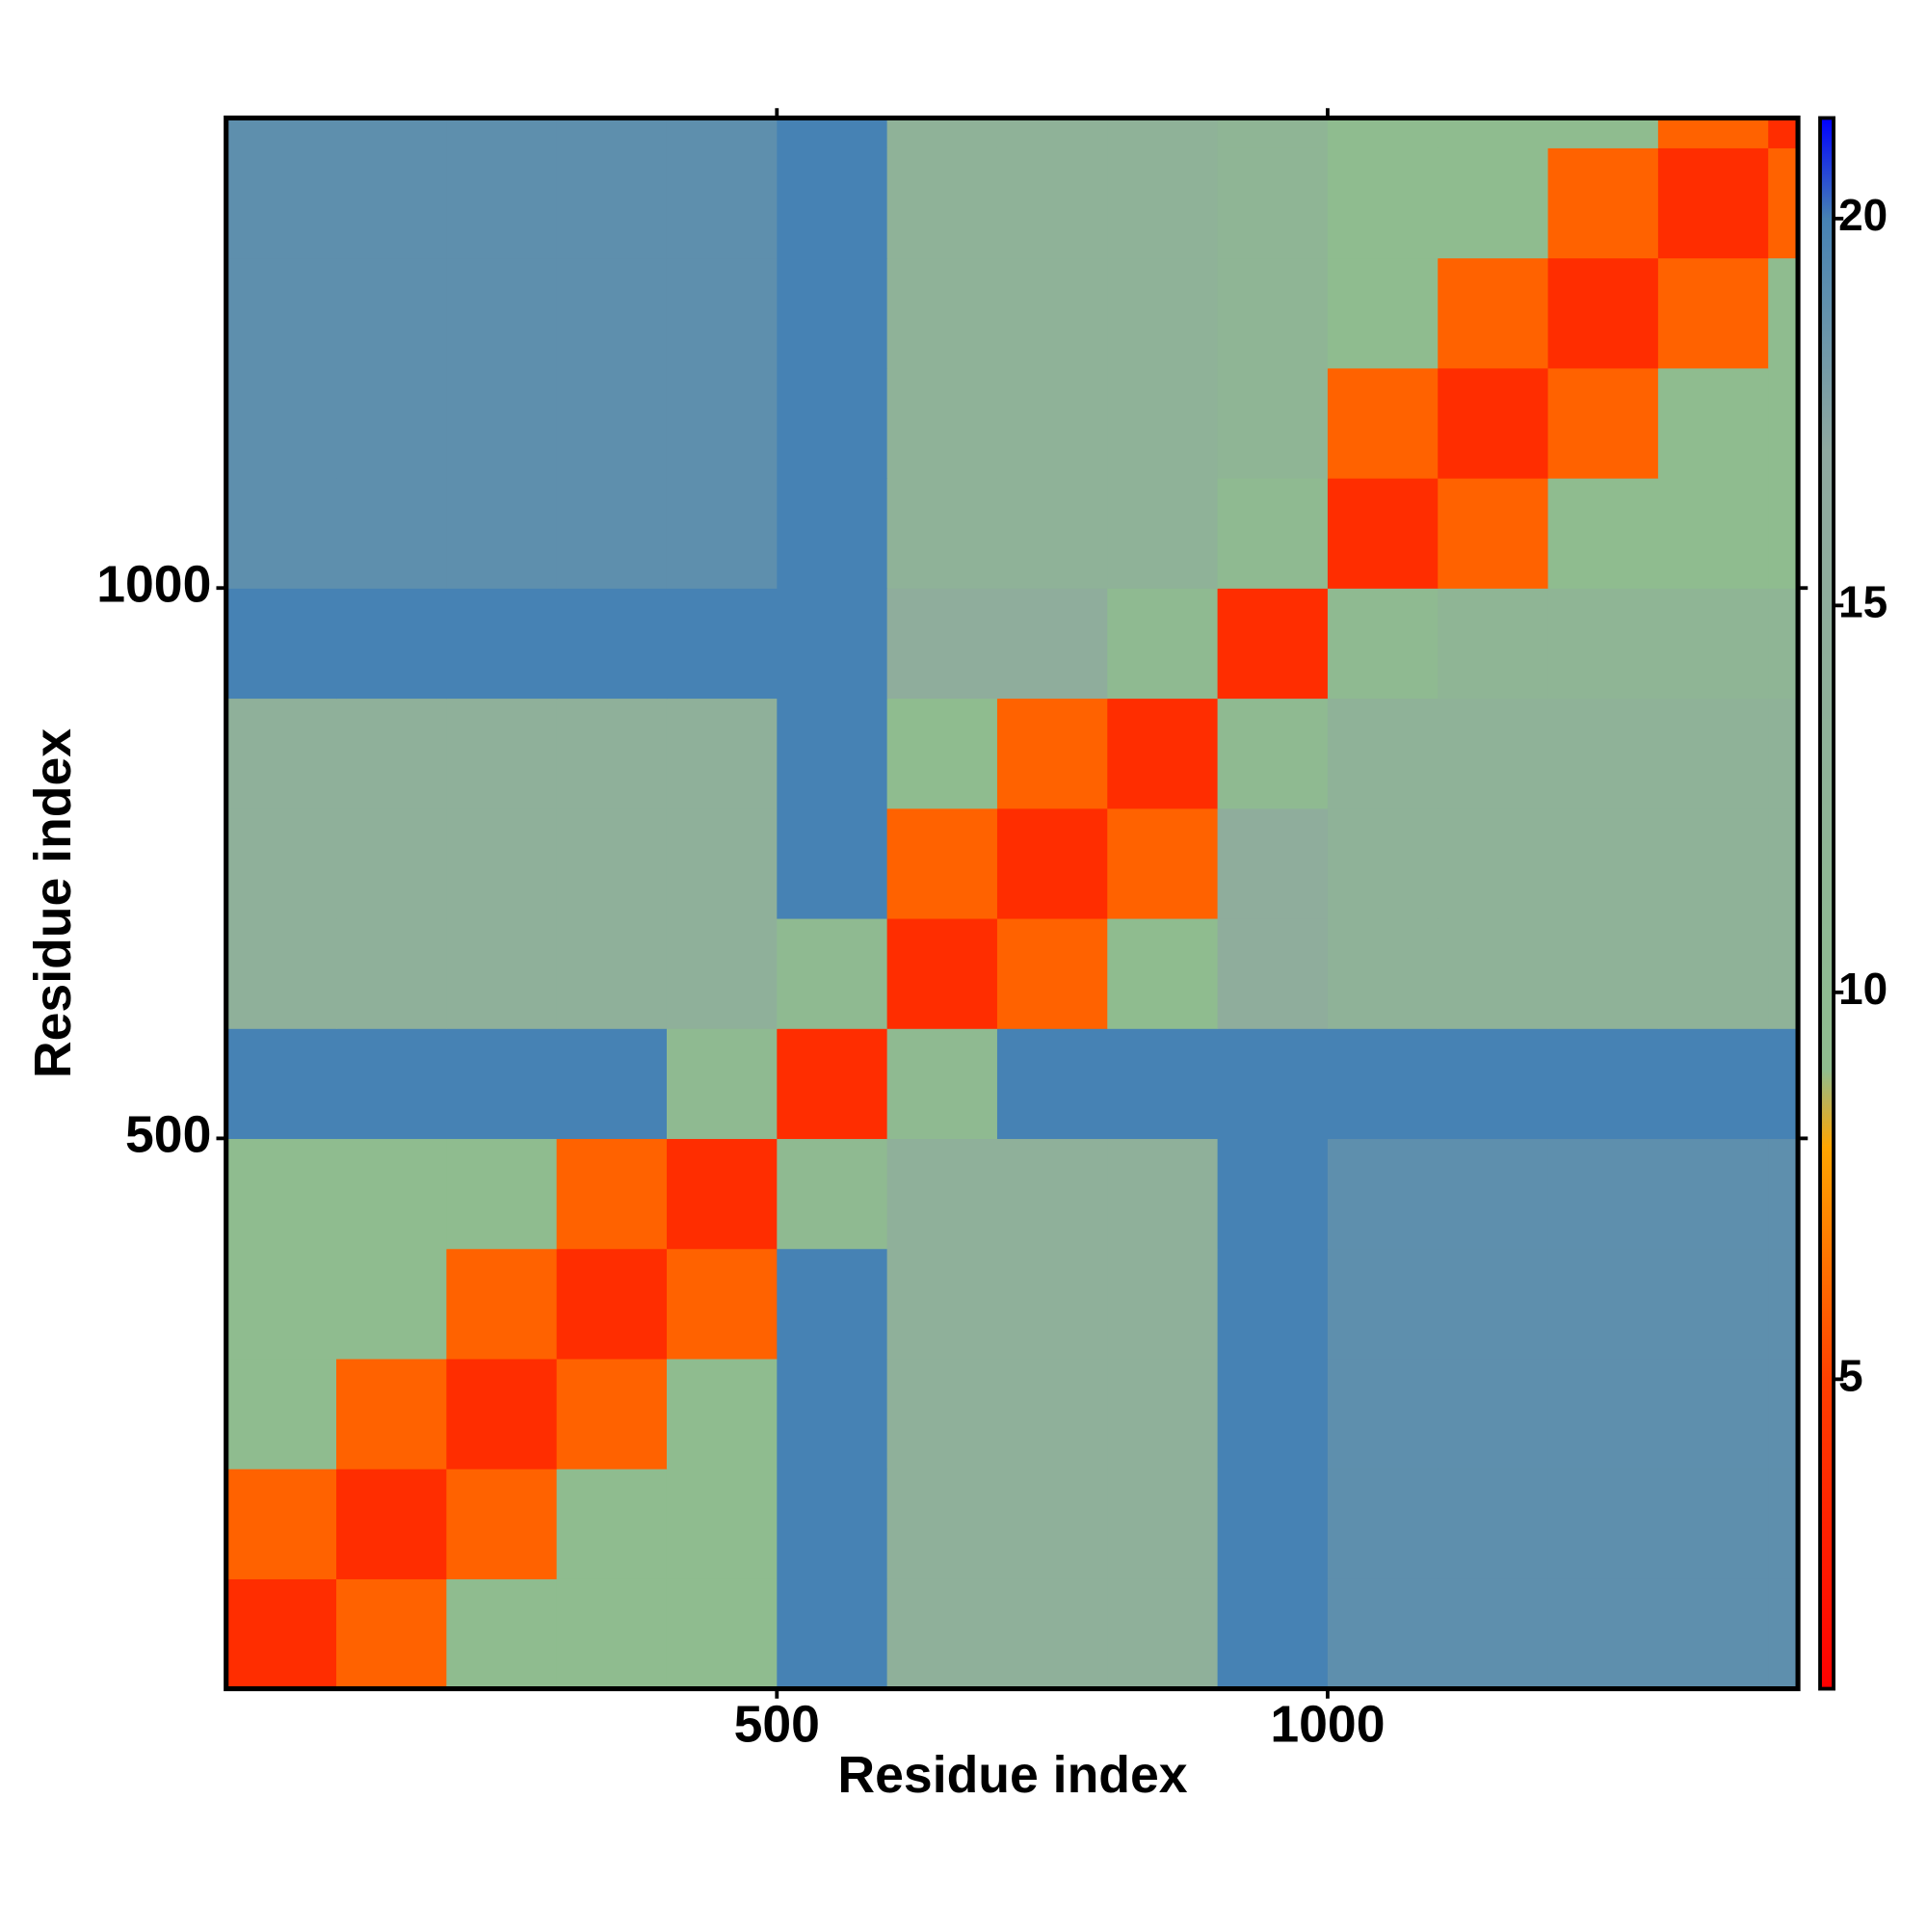 This screenshot has width=1927, height=1932. Describe the element at coordinates (1862, 989) in the screenshot. I see `colorbar-tick-label: 10` at that location.